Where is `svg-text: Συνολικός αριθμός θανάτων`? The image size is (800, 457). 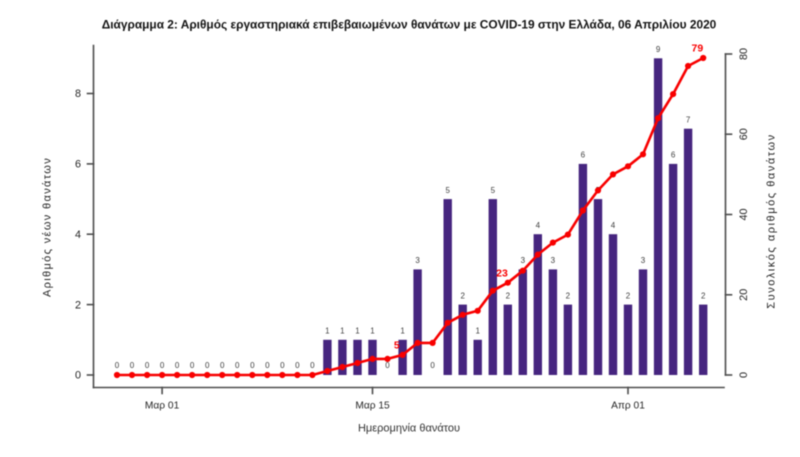
svg-text: Συνολικός αριθμός θανάτων is located at coordinates (772, 220).